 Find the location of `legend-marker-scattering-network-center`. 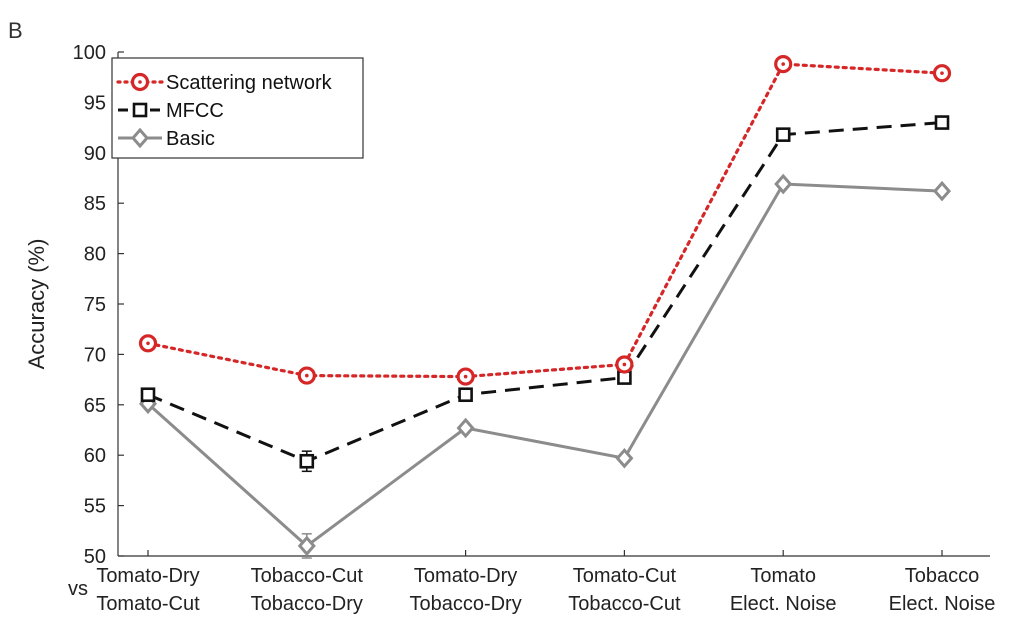

legend-marker-scattering-network-center is located at coordinates (140, 82).